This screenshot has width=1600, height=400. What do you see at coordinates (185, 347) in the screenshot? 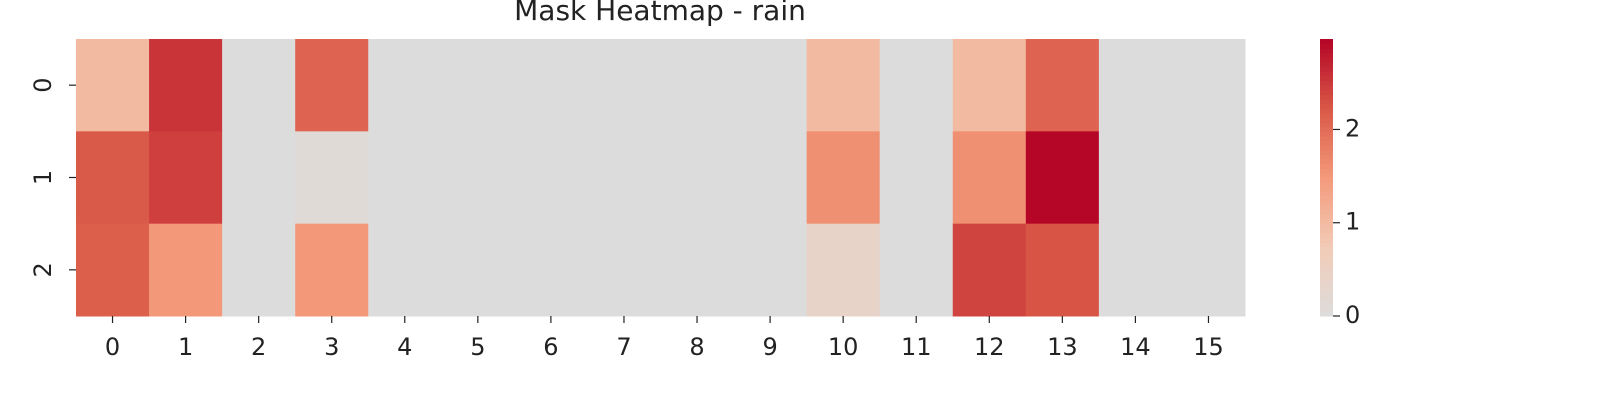
I see `x-tick-label: 1` at bounding box center [185, 347].